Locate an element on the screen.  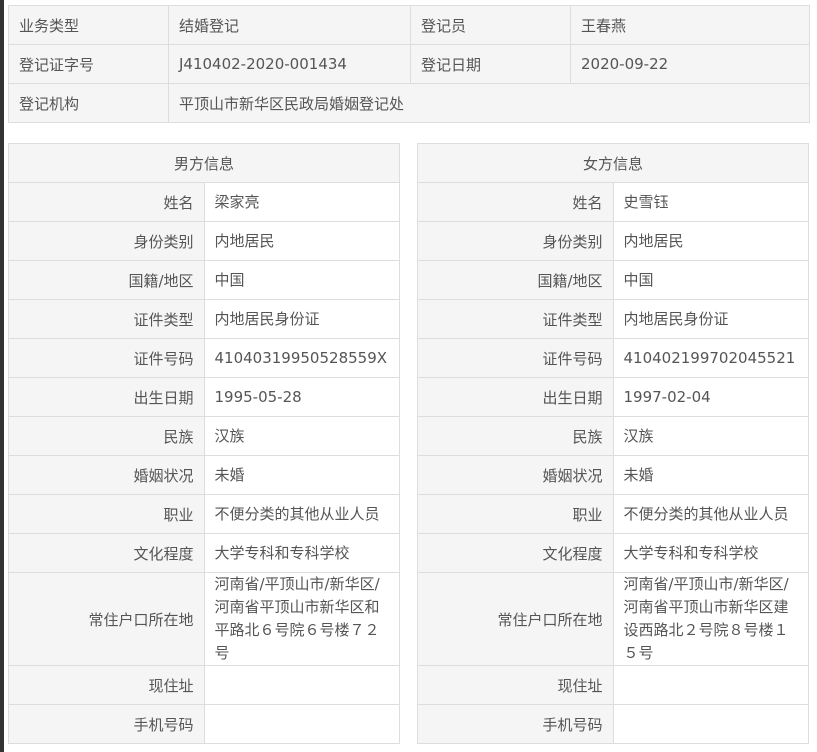
table-row: 业务类型 结婚登记 登记员 王春燕 is located at coordinates (409, 25).